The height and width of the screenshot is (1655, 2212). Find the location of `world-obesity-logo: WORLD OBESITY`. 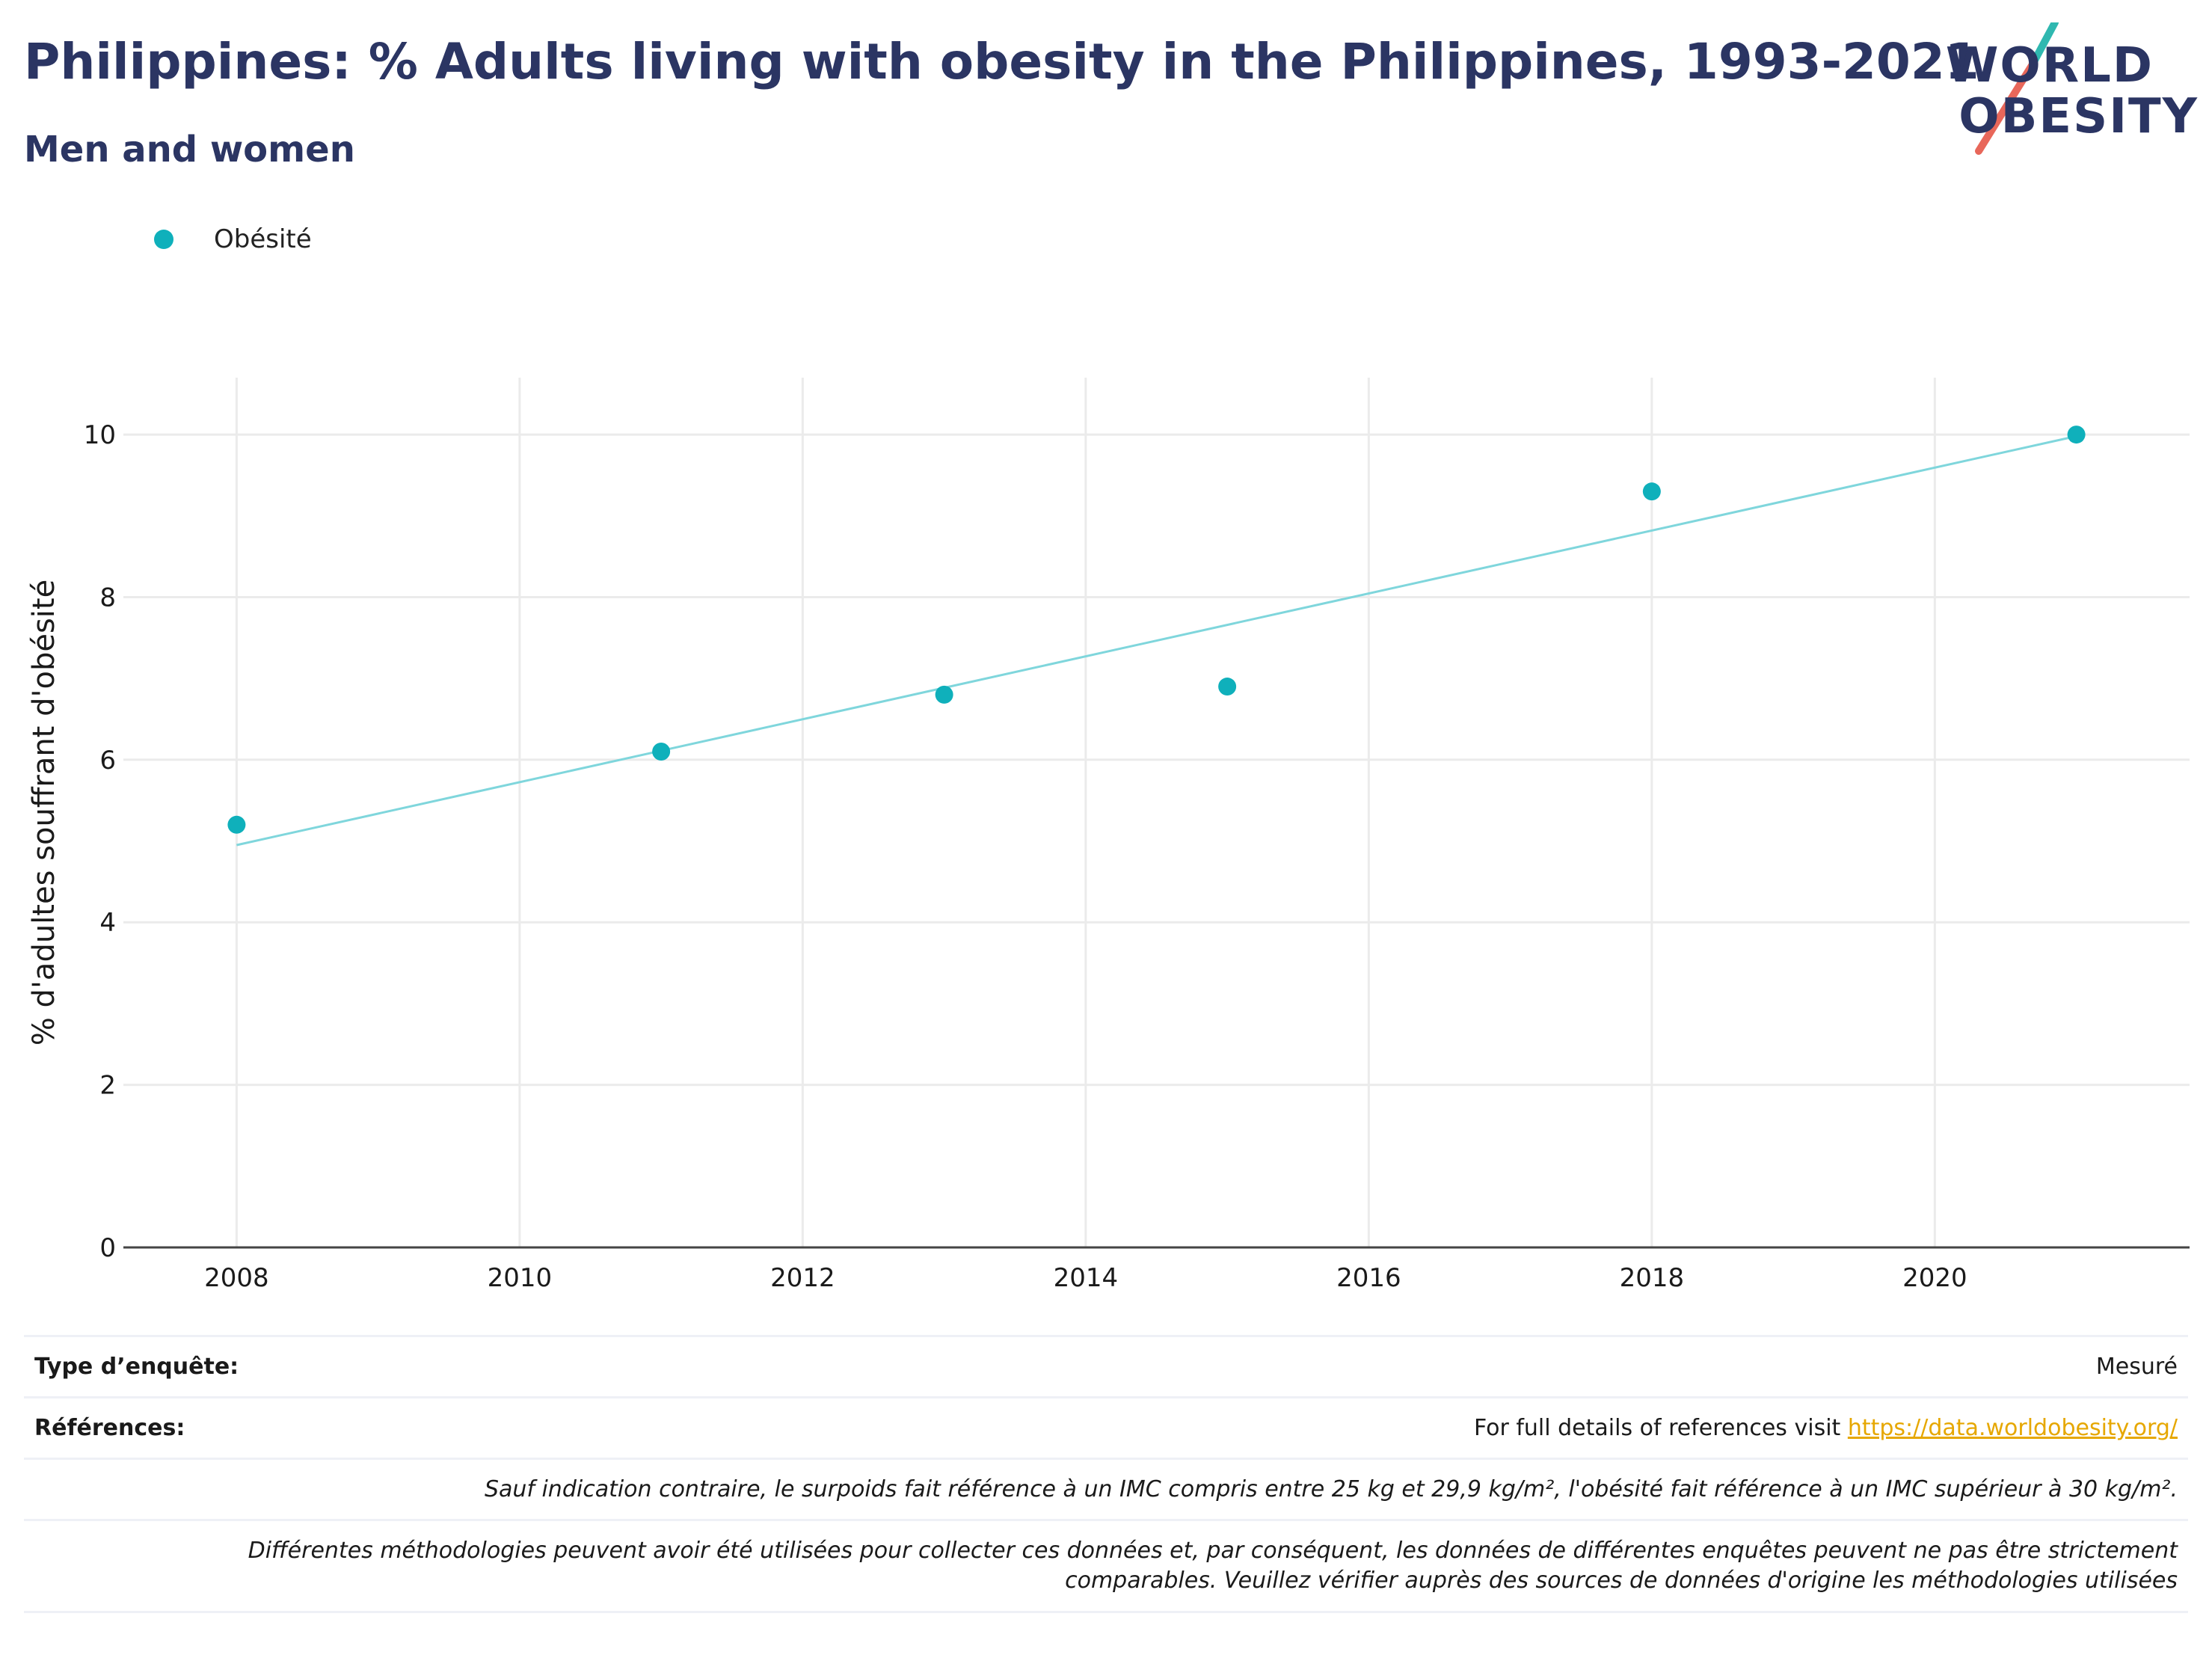

world-obesity-logo: WORLD OBESITY is located at coordinates (2071, 93).